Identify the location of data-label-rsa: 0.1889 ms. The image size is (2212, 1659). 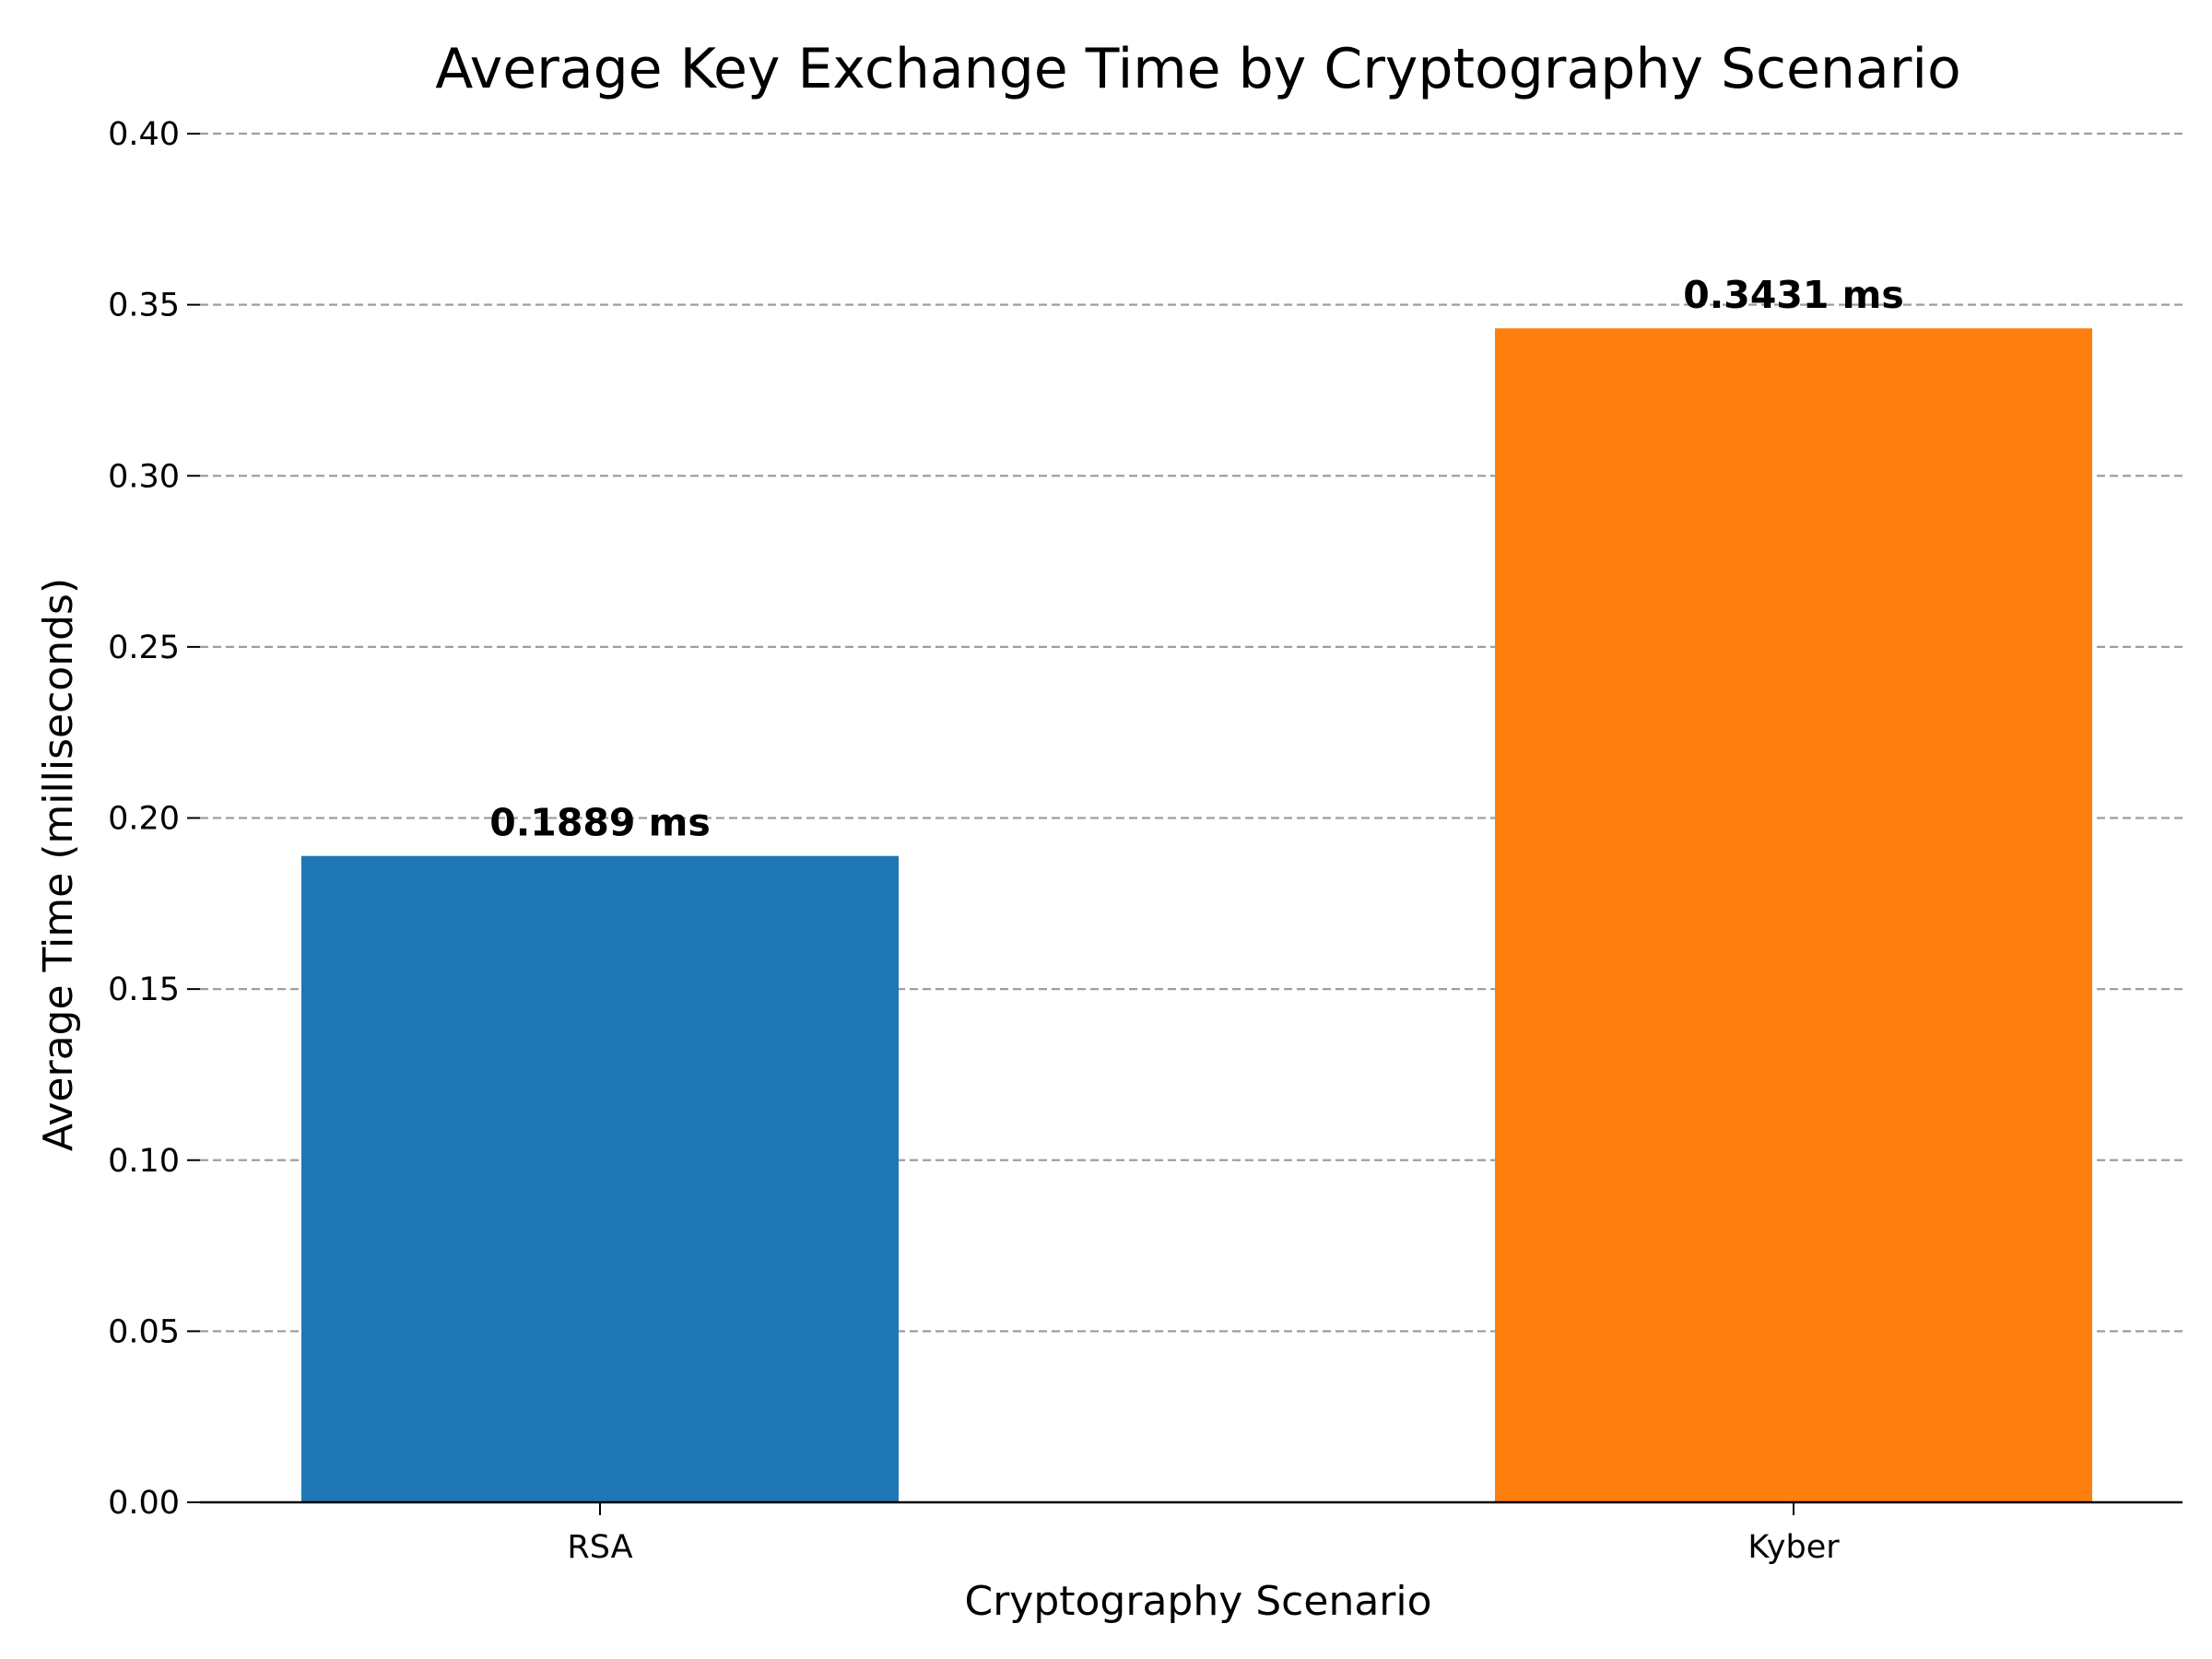
(600, 823).